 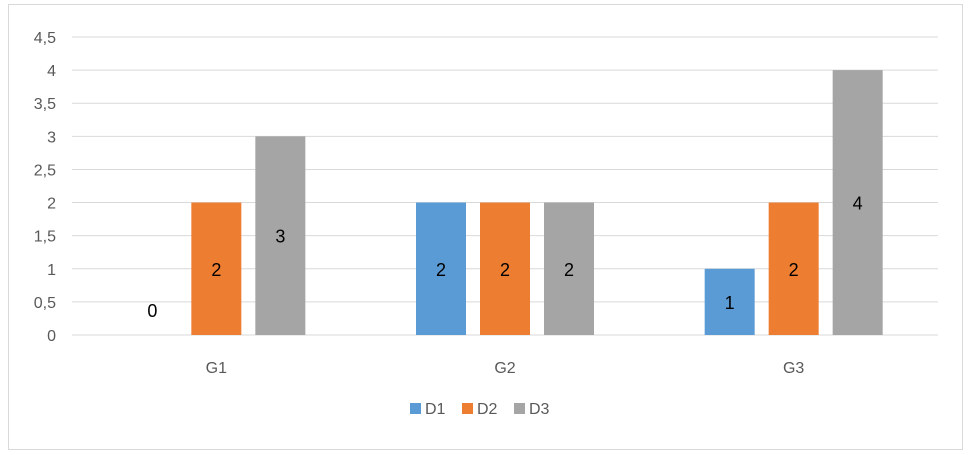 I want to click on y-tick-label: 4, so click(x=51, y=71).